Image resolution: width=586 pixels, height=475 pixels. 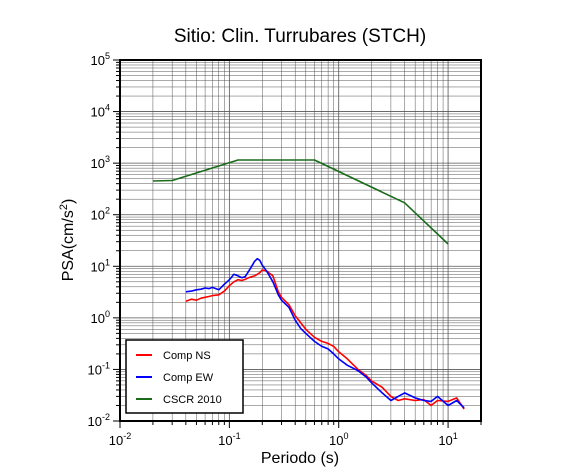 What do you see at coordinates (100, 214) in the screenshot?
I see `y-tick-label: 10²` at bounding box center [100, 214].